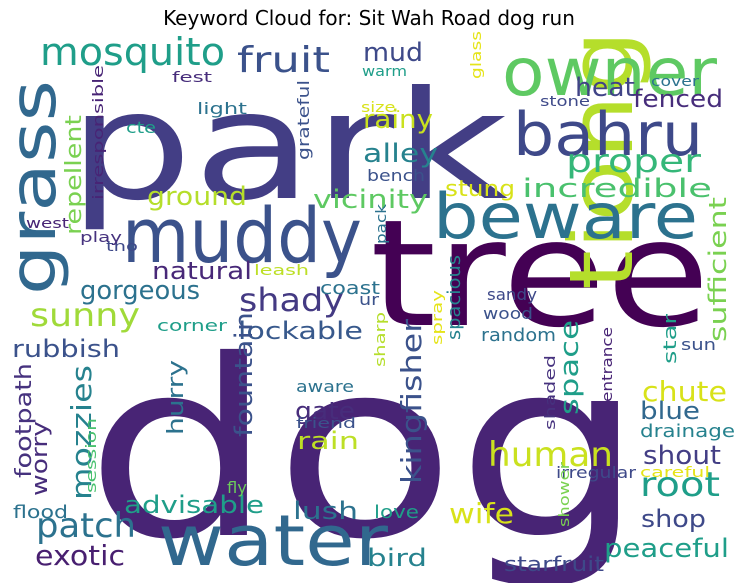 The width and height of the screenshot is (738, 583). Describe the element at coordinates (273, 541) in the screenshot. I see `word-water: water` at that location.